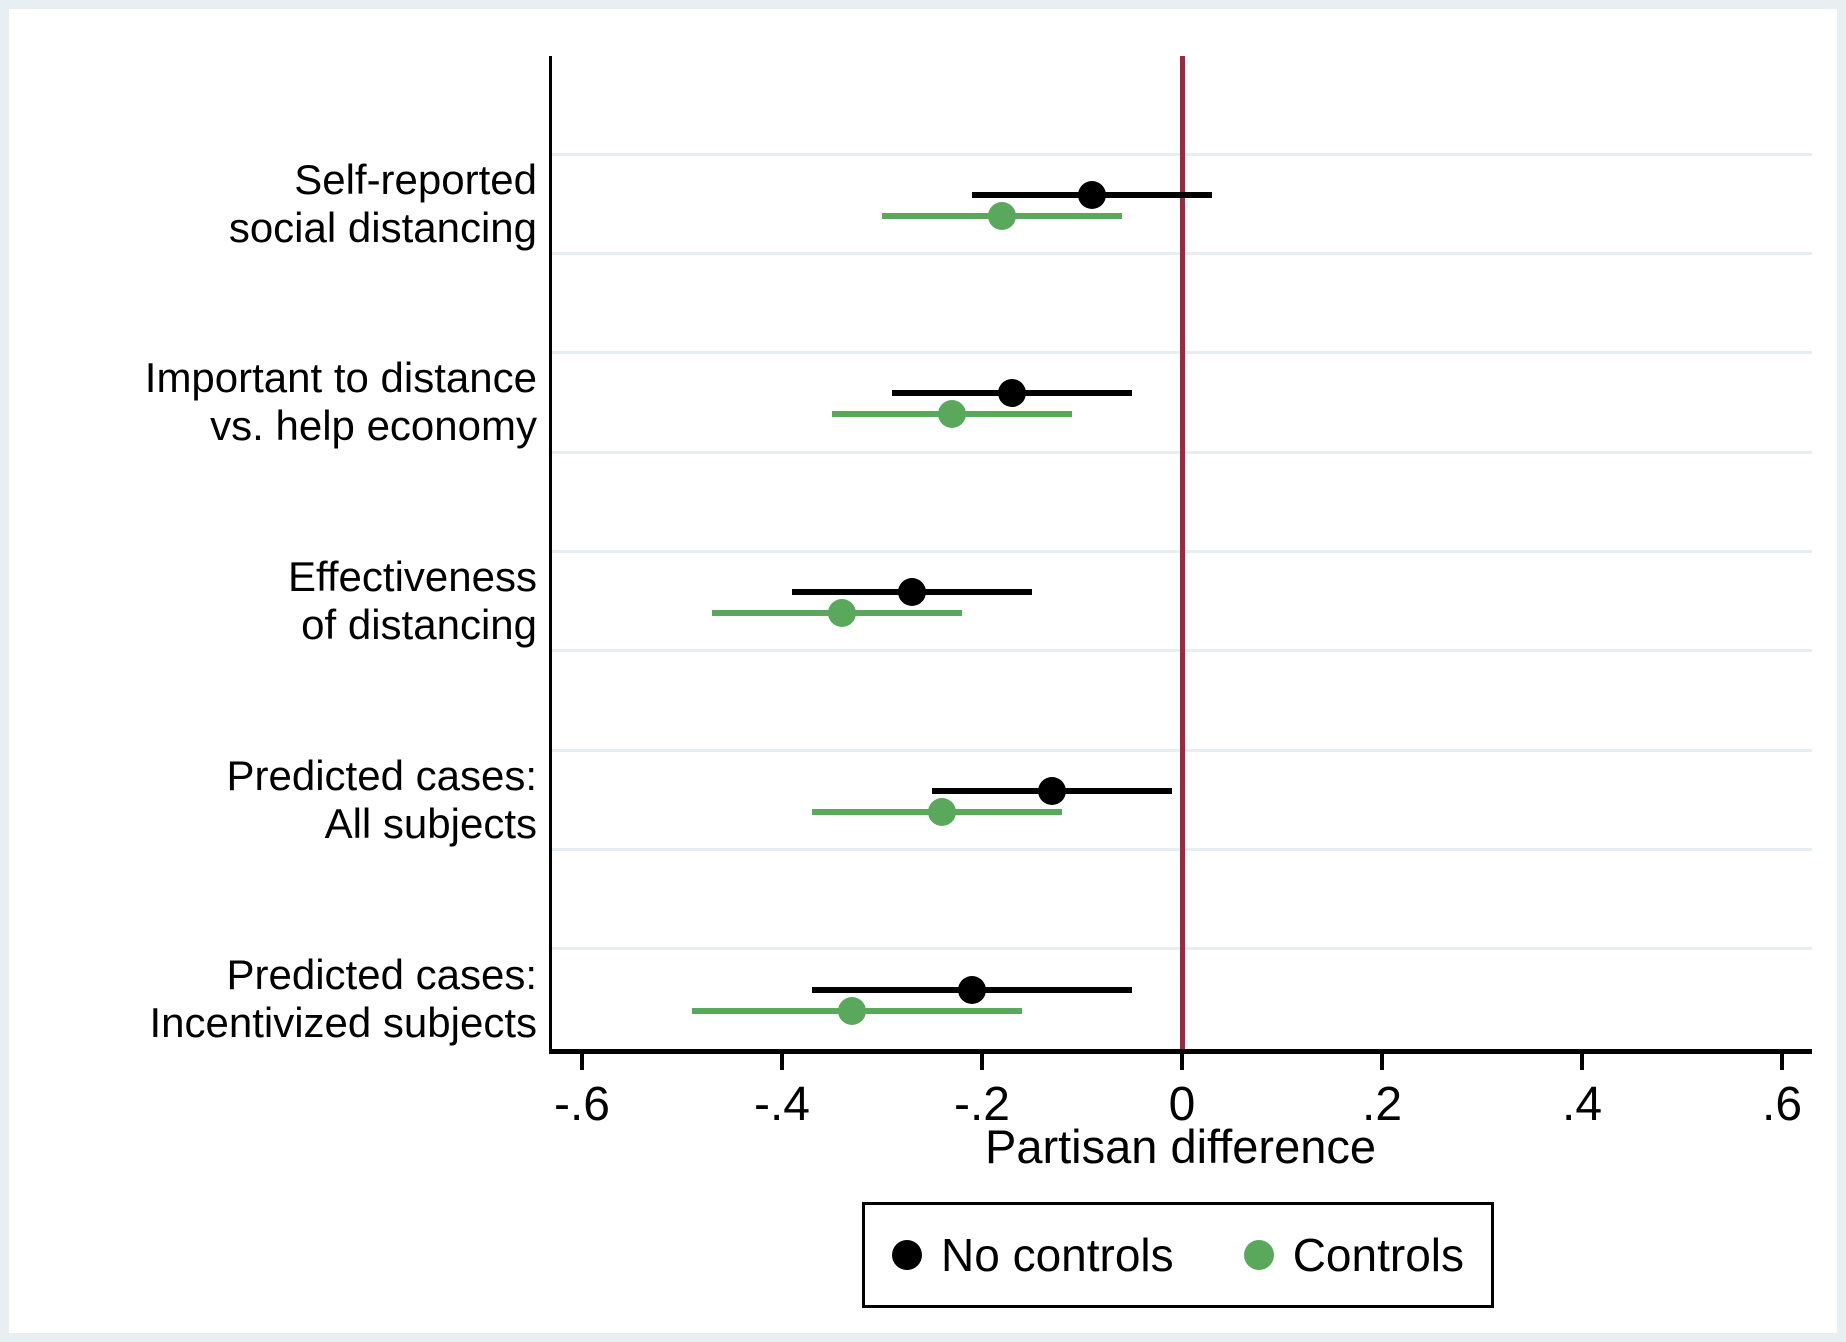 The width and height of the screenshot is (1846, 1342). What do you see at coordinates (419, 625) in the screenshot?
I see `row-label-line: of distancing` at bounding box center [419, 625].